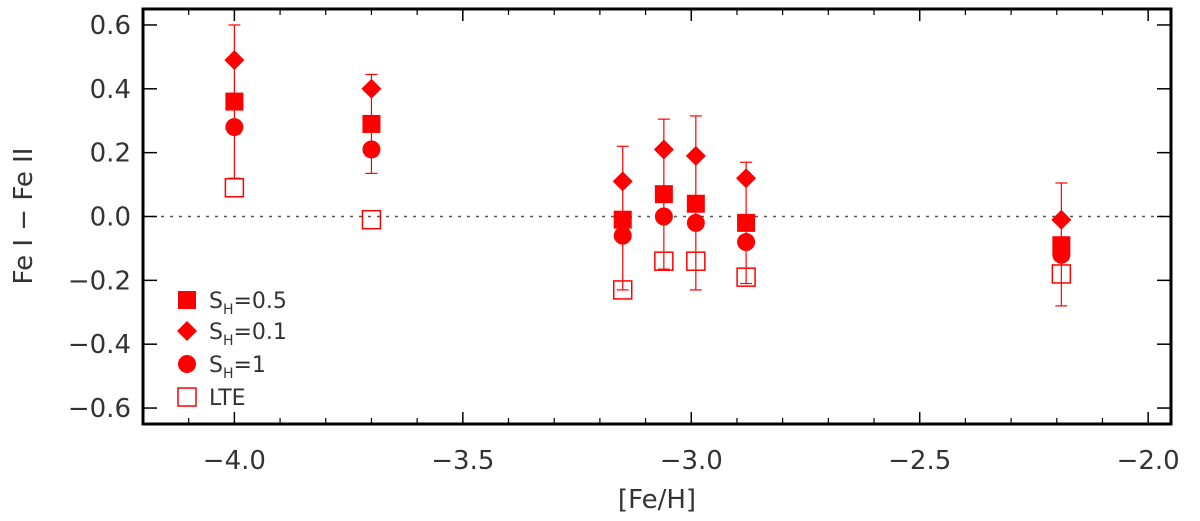 The image size is (1200, 521). What do you see at coordinates (99, 409) in the screenshot?
I see `y-tick-label: −0.6` at bounding box center [99, 409].